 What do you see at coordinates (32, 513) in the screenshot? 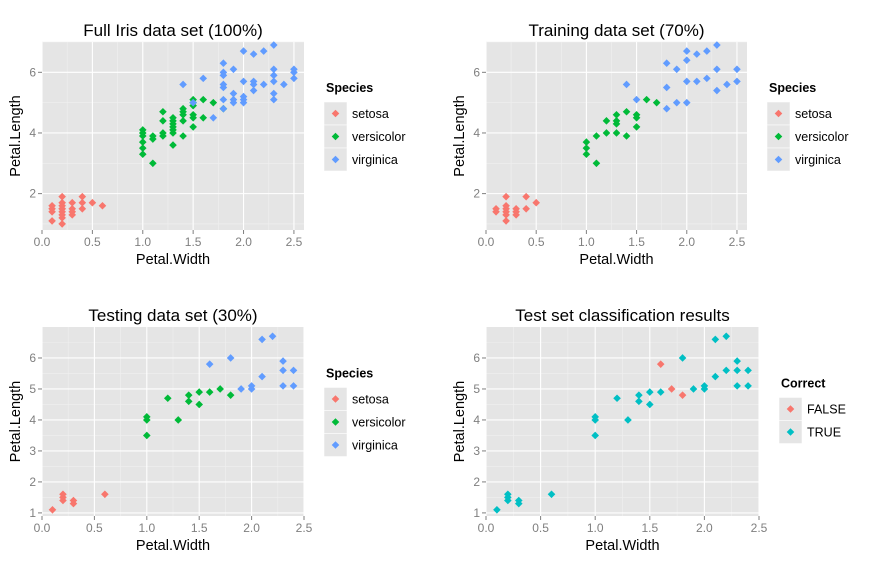
I see `y-tick-label: 1` at bounding box center [32, 513].